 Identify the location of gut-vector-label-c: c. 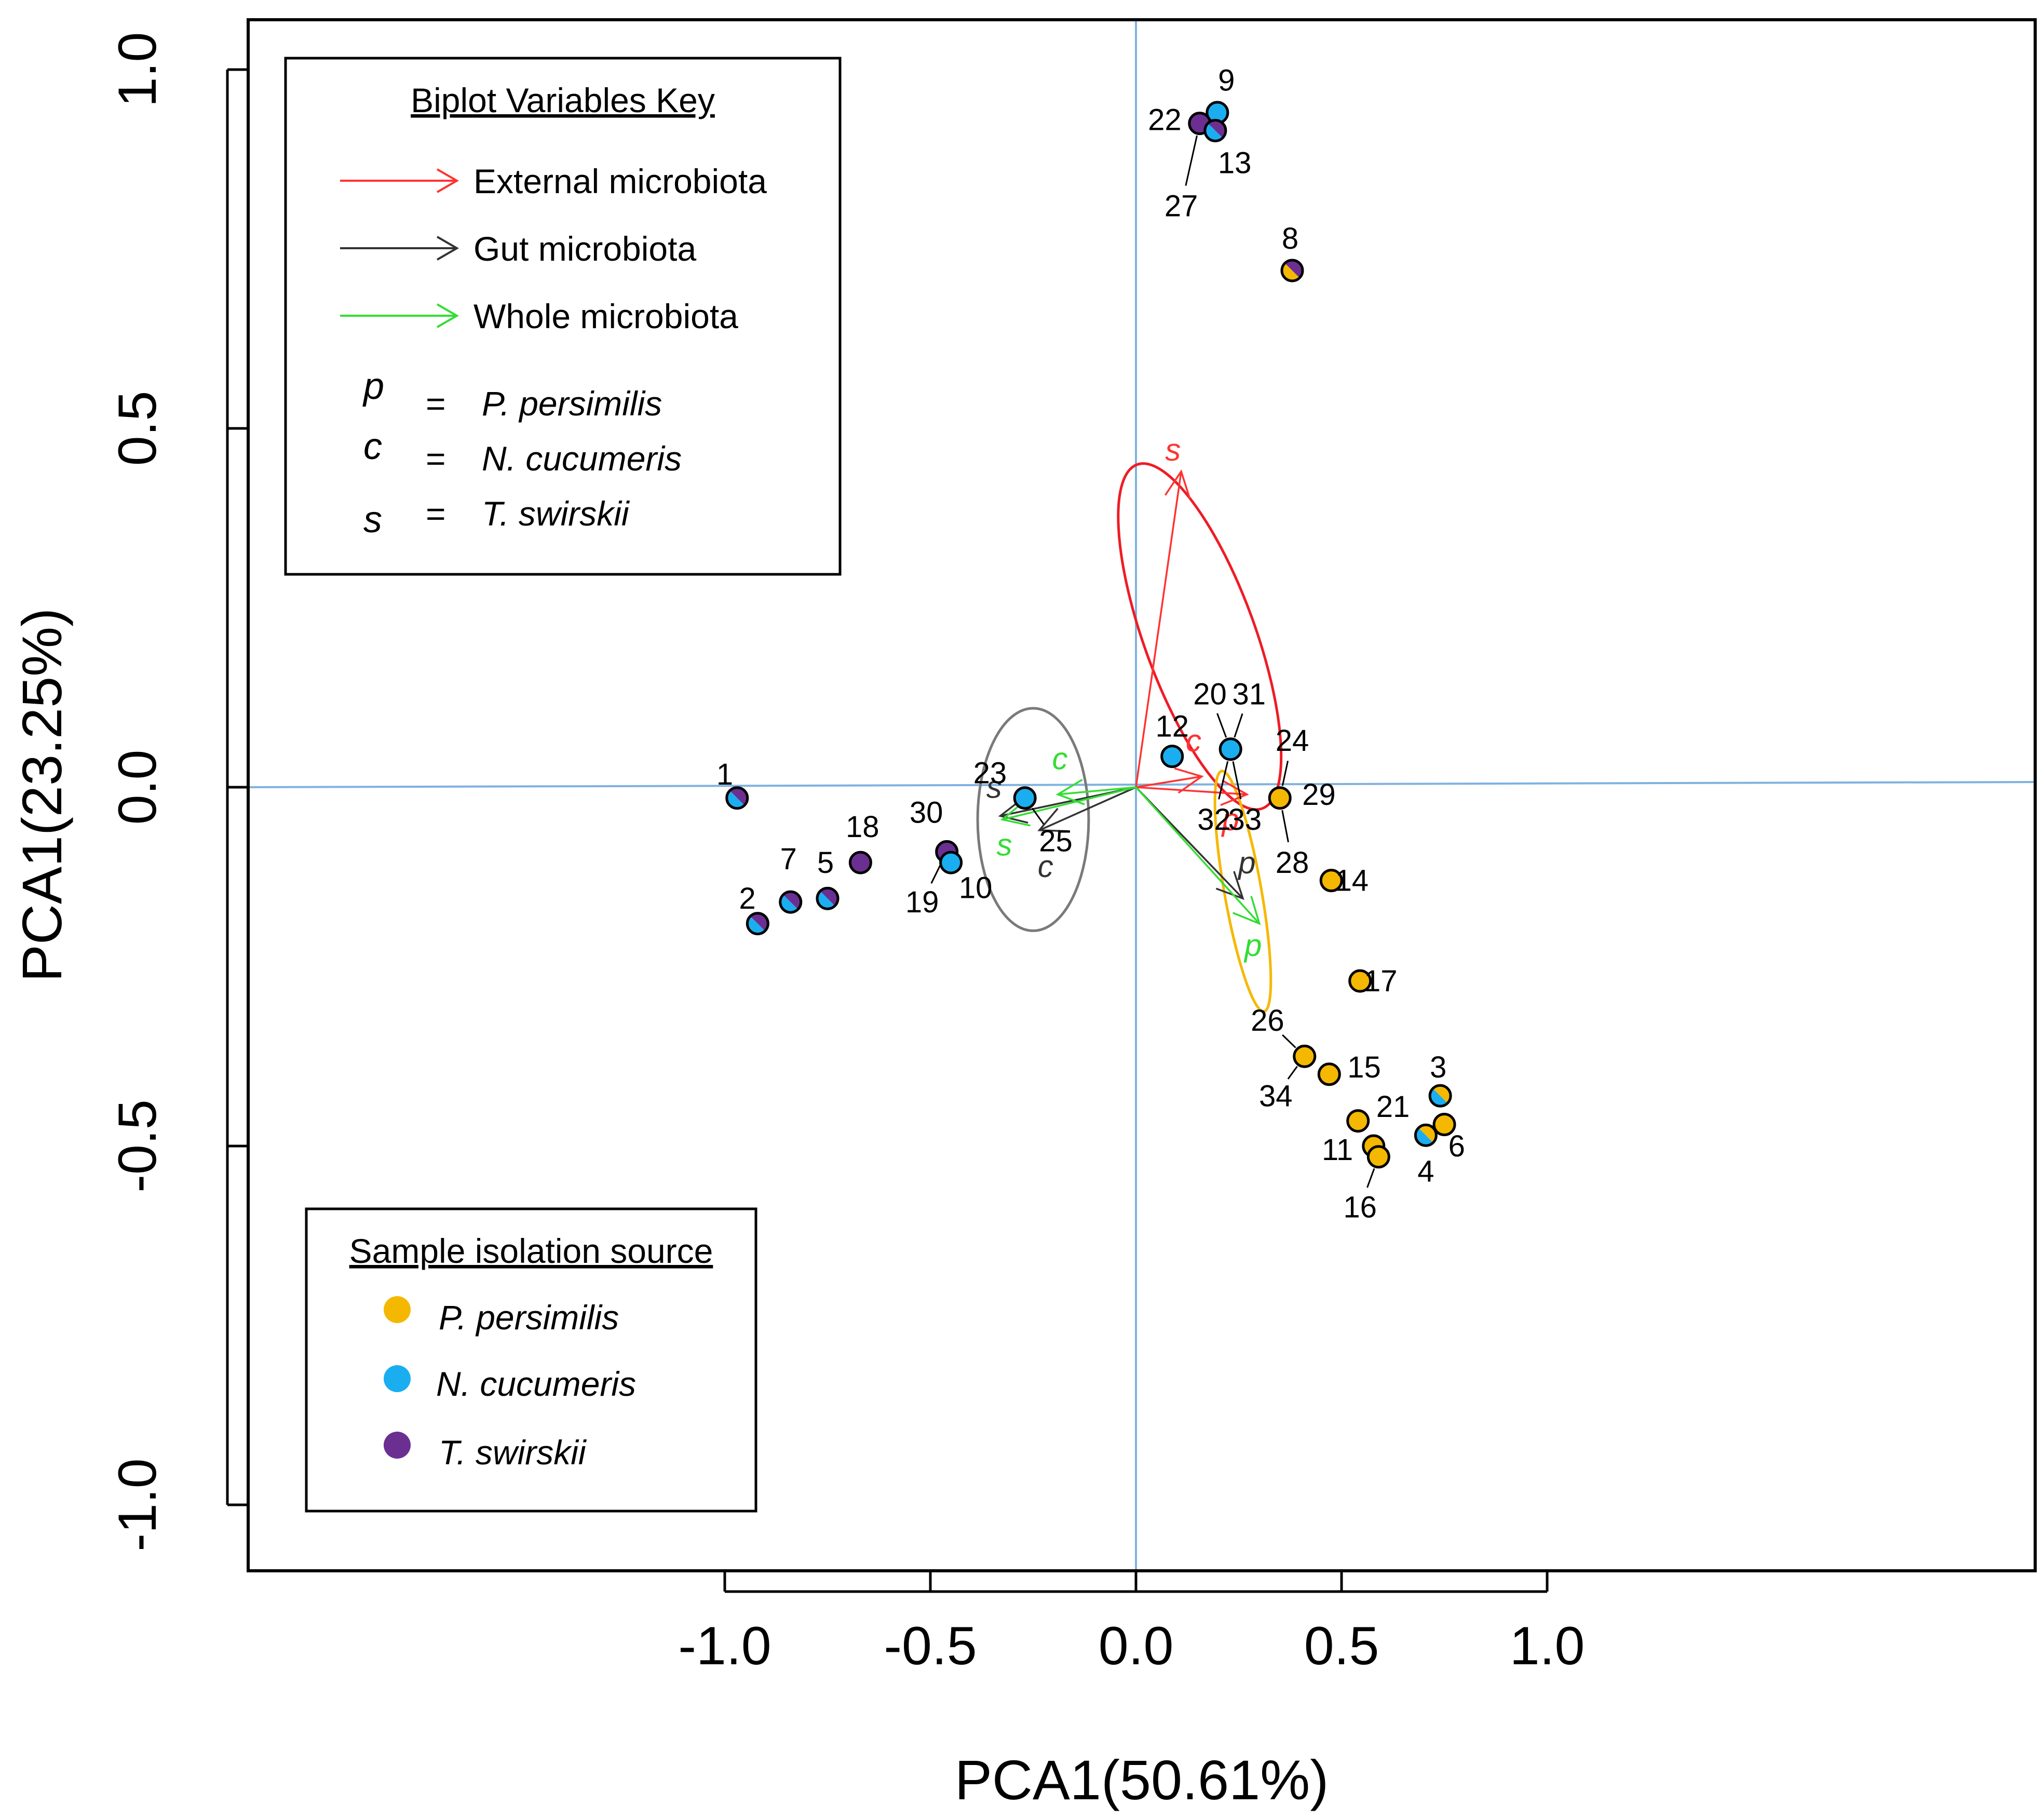
(1045, 866).